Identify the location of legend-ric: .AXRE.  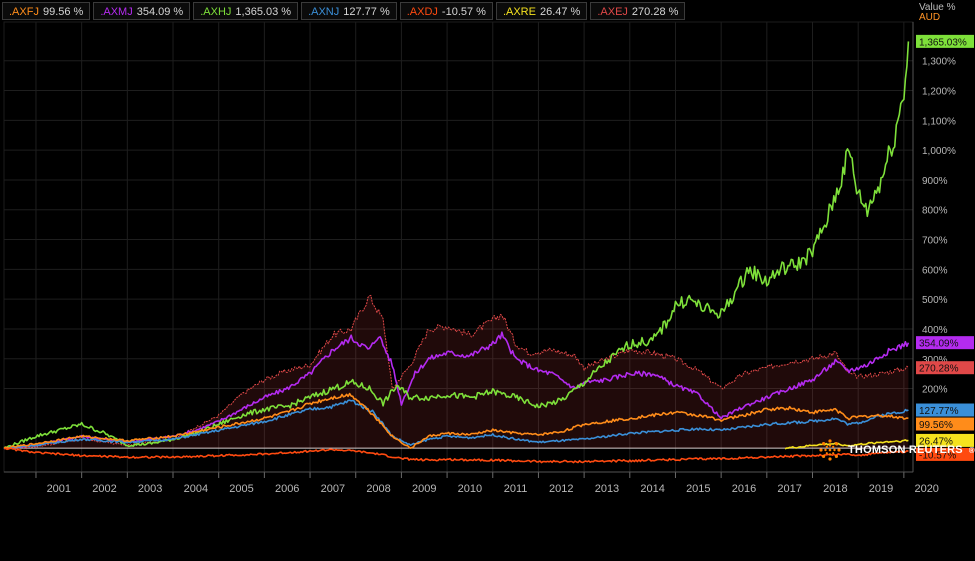
(519, 12).